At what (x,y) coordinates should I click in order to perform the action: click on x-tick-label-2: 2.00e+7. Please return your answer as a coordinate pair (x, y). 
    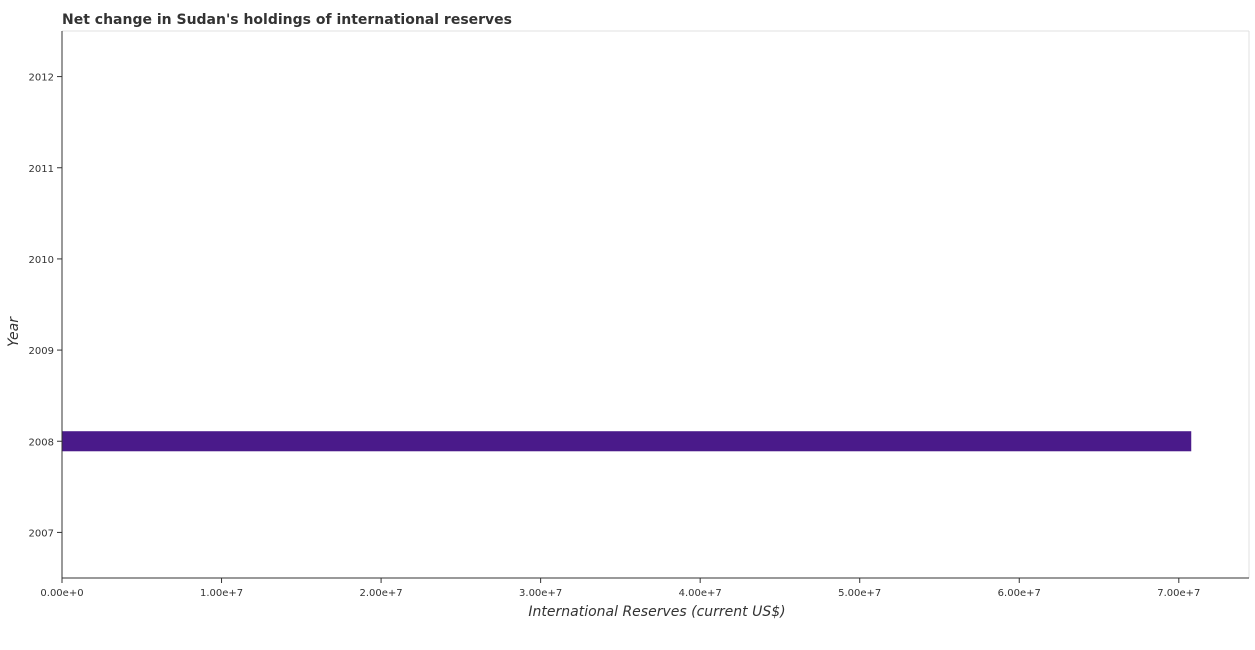
    Looking at the image, I should click on (381, 593).